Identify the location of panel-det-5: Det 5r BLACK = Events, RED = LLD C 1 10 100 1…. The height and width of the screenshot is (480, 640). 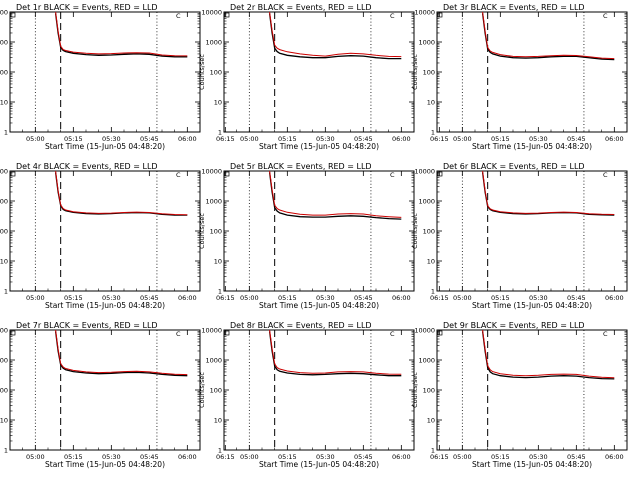
(323, 236).